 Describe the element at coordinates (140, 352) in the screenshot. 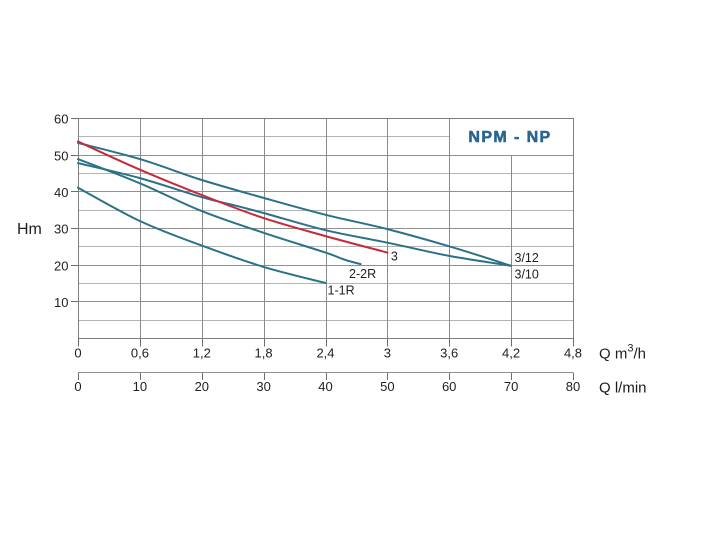

I see `svg-text: 0,6` at that location.